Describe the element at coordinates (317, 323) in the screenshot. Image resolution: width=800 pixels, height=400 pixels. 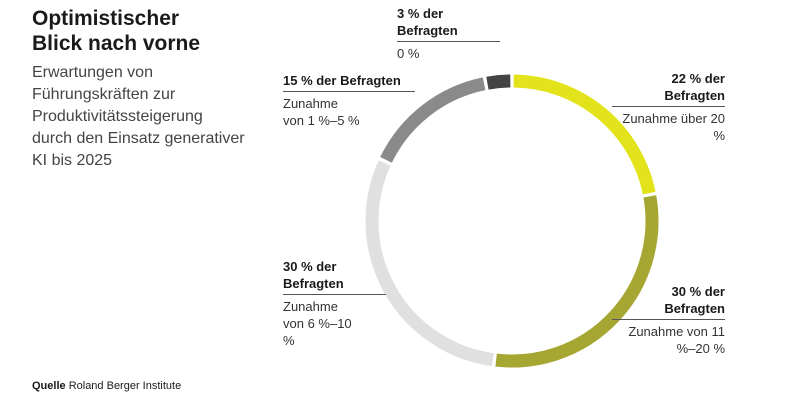
I see `category-label: Zunahme von 6 %–10 %` at that location.